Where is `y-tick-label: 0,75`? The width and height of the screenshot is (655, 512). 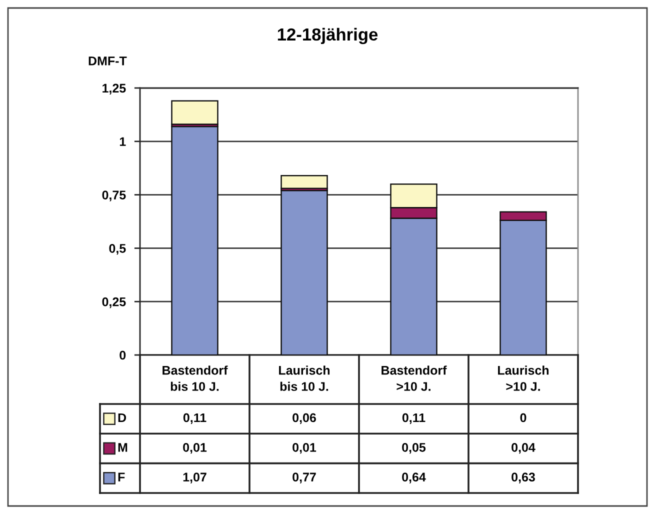
y-tick-label: 0,75 is located at coordinates (114, 196).